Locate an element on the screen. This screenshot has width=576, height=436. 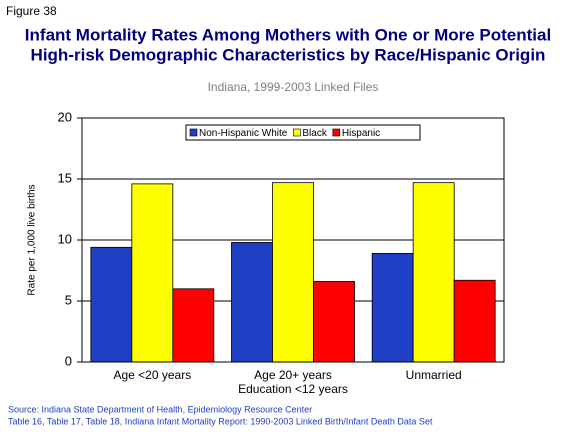
legend-label: Non-Hispanic White is located at coordinates (243, 133).